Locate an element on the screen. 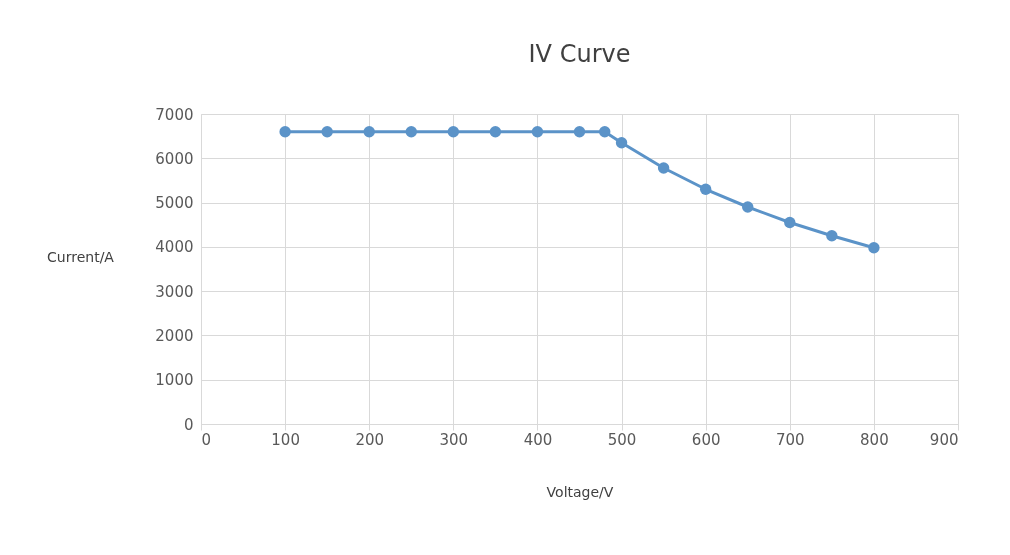 This screenshot has height=555, width=1010. y-tick-label: 6000 is located at coordinates (174, 158).